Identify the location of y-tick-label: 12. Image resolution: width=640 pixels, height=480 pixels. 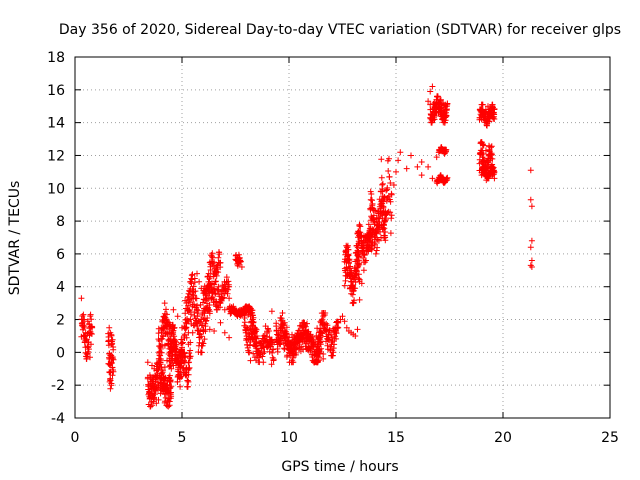
(56, 156).